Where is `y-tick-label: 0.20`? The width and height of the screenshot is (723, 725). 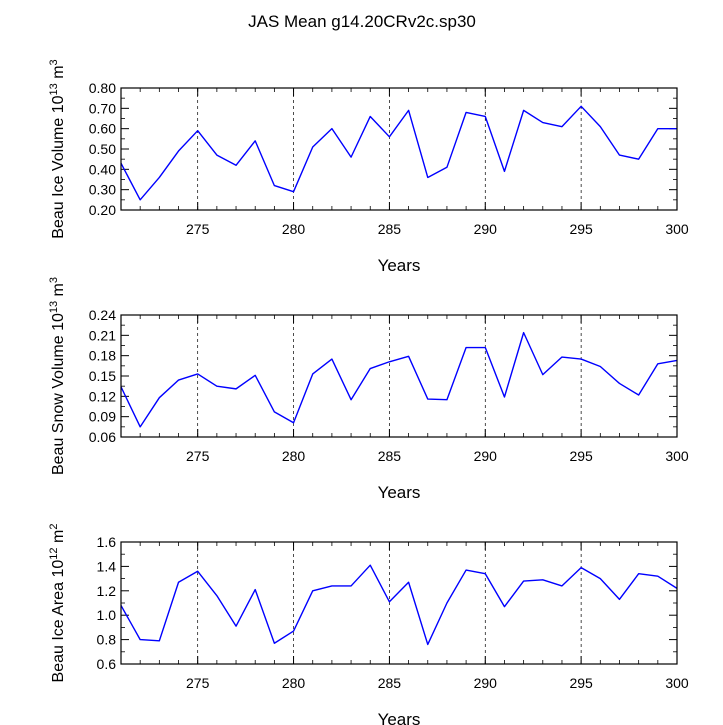
y-tick-label: 0.20 is located at coordinates (102, 210).